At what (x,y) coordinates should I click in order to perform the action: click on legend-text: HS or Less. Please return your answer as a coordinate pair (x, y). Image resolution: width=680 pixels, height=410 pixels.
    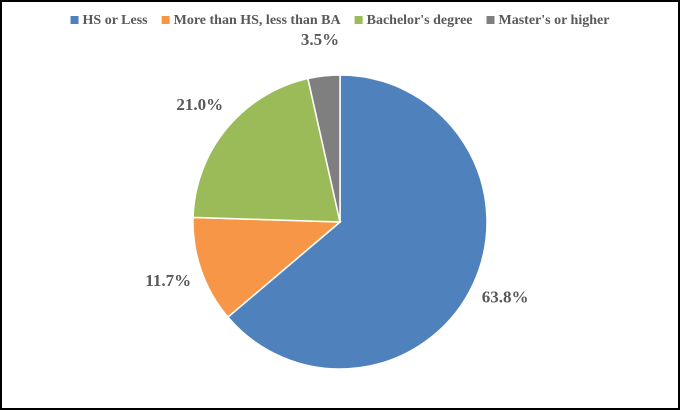
    Looking at the image, I should click on (116, 20).